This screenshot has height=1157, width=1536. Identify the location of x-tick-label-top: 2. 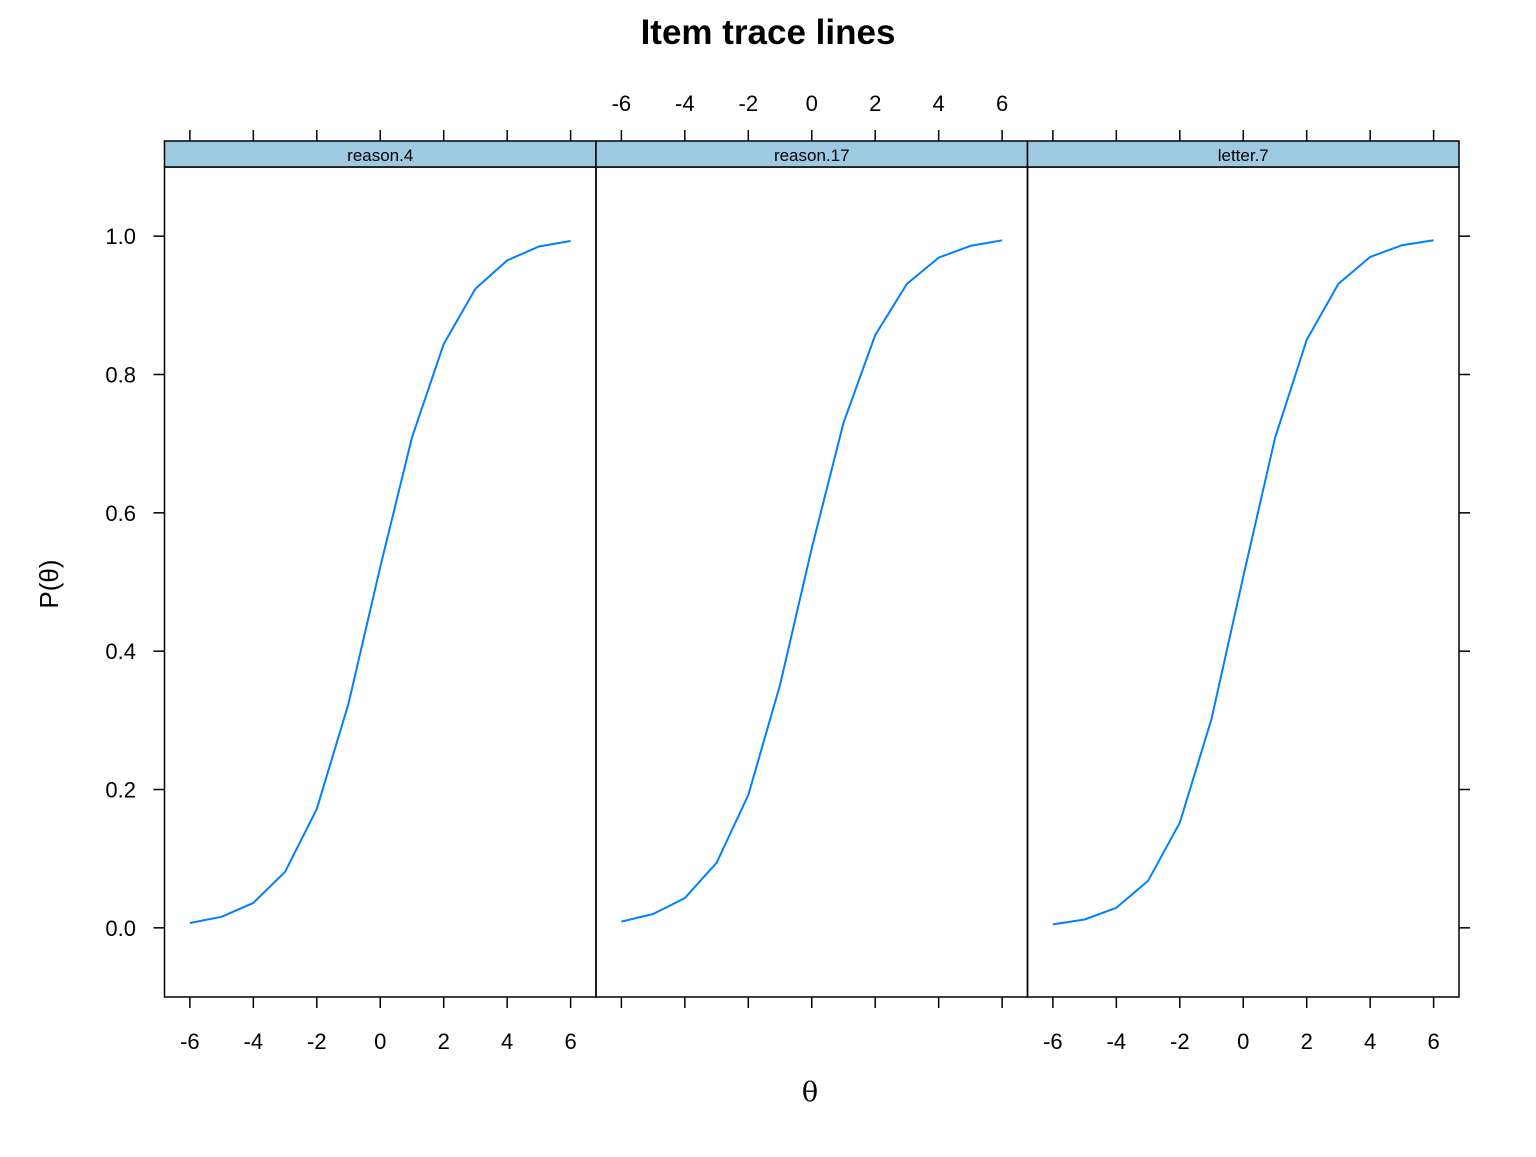
(875, 103).